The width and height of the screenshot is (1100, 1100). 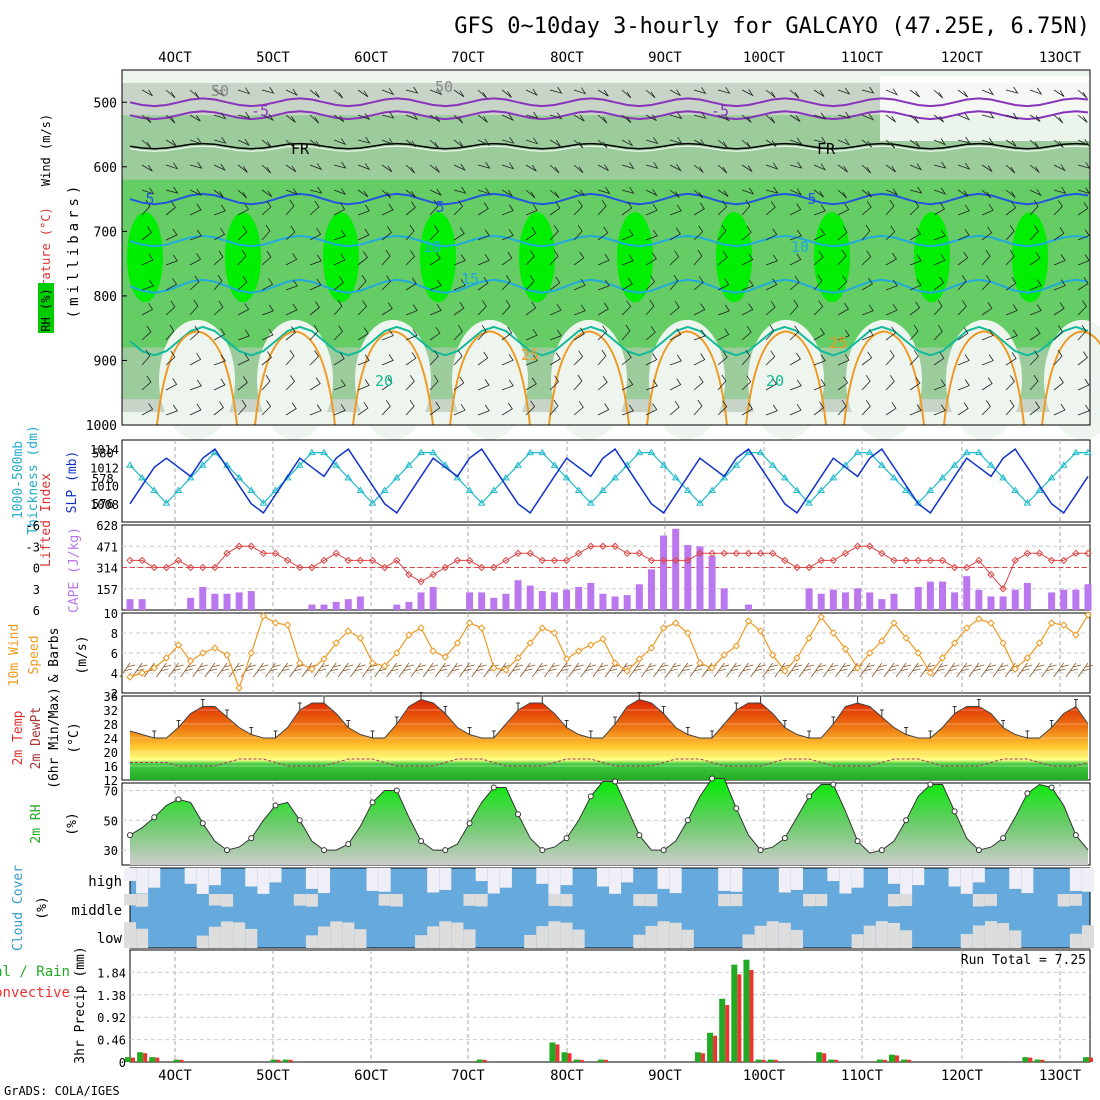 What do you see at coordinates (1030, 257) in the screenshot?
I see `rh-saturated-blob` at bounding box center [1030, 257].